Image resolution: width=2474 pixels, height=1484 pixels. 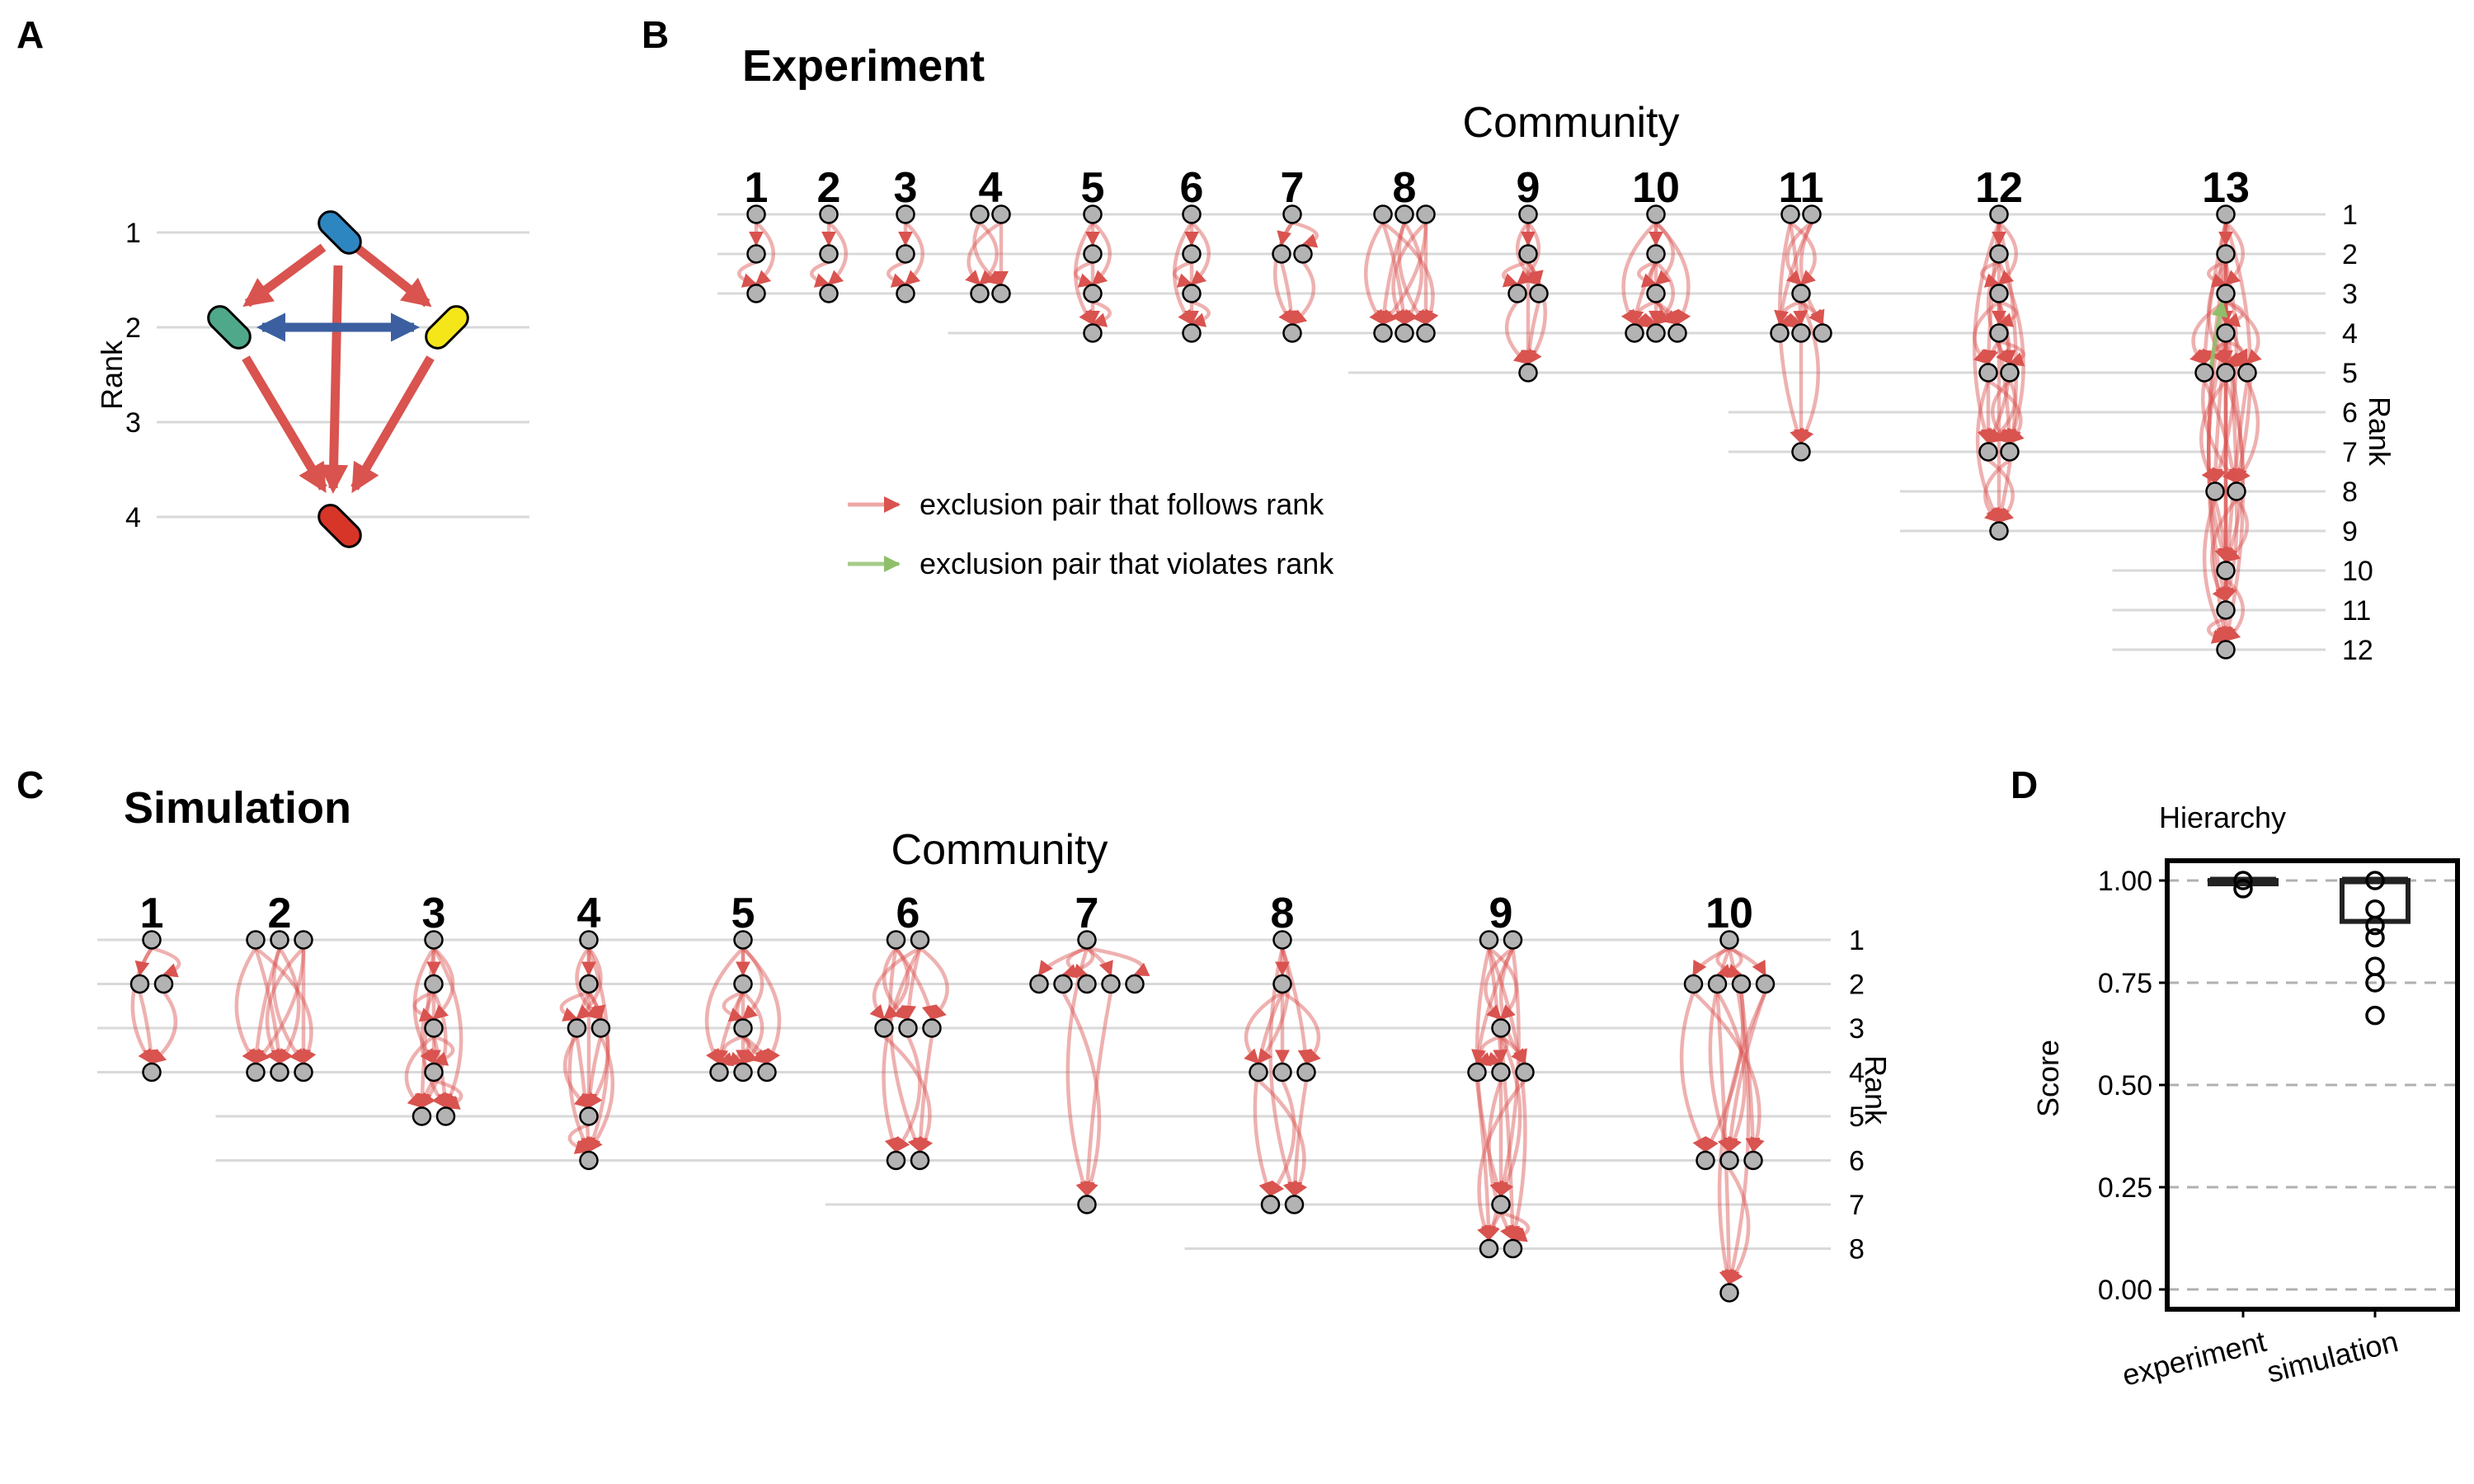 I want to click on rank-tick: 12, so click(x=2357, y=650).